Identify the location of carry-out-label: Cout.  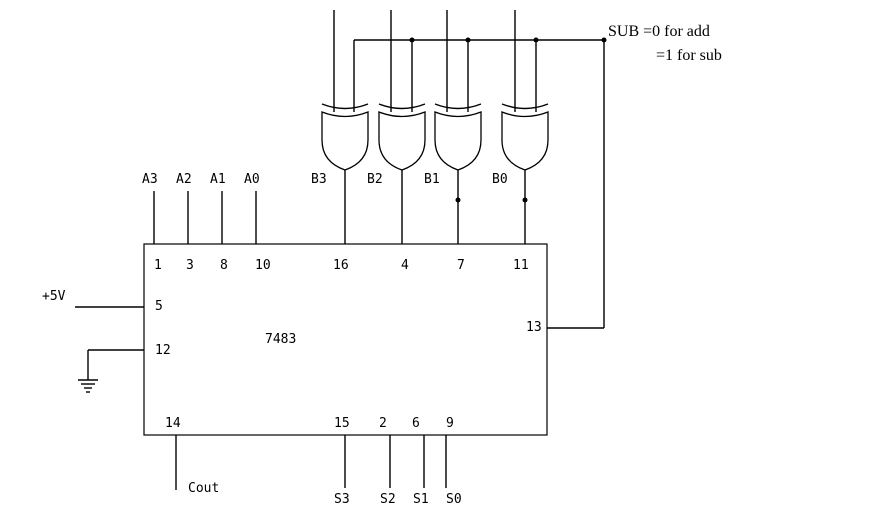
(203, 488).